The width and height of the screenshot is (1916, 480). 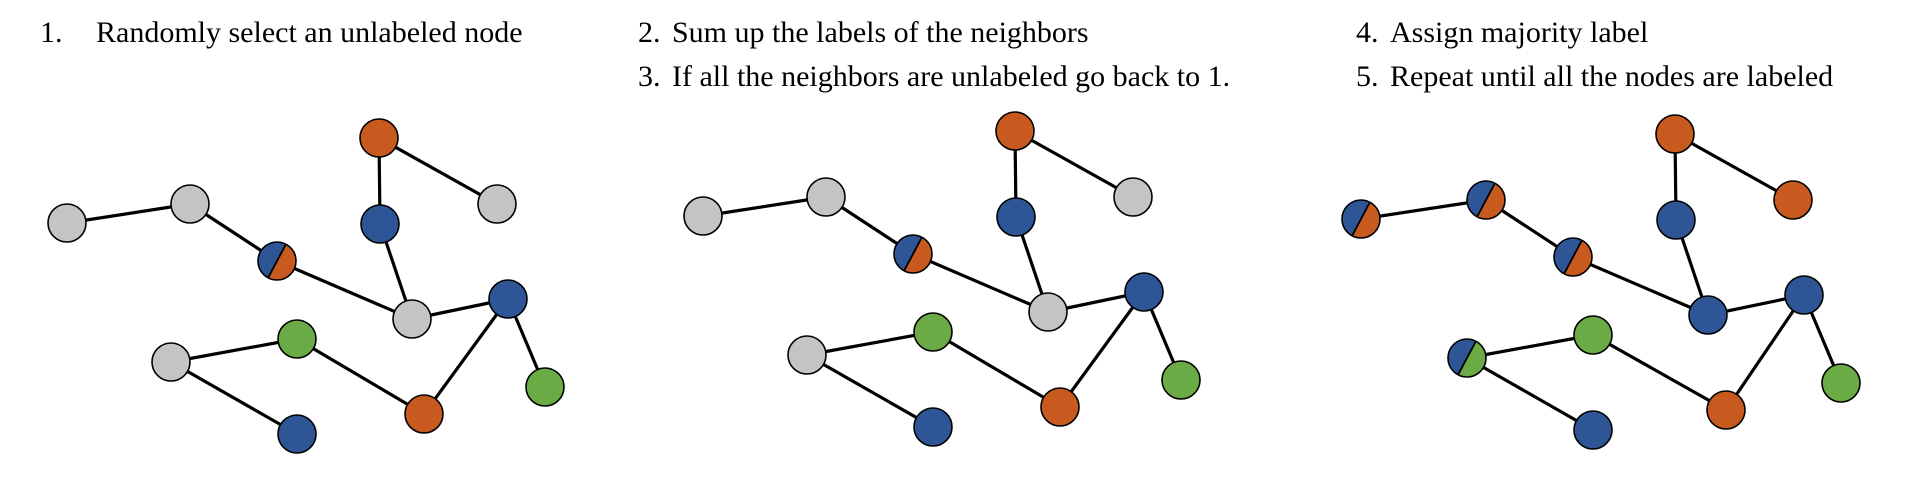 I want to click on step-4-text: Assign majority label, so click(x=1519, y=32).